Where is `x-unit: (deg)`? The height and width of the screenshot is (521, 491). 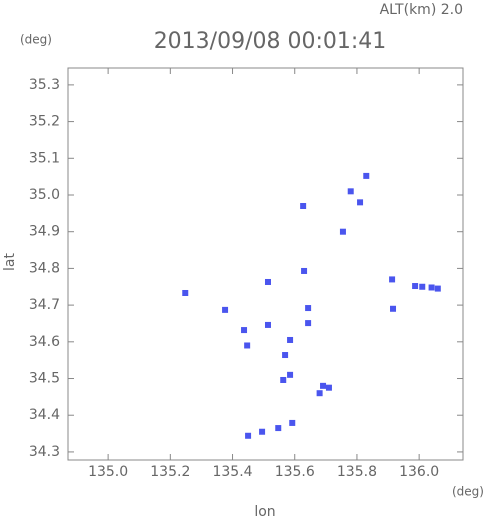 x-unit: (deg) is located at coordinates (468, 492).